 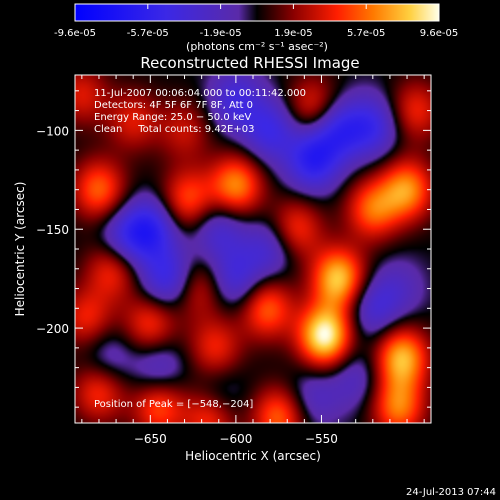 I want to click on footer-timestamp: 24-Jul-2013 07:44, so click(x=451, y=492).